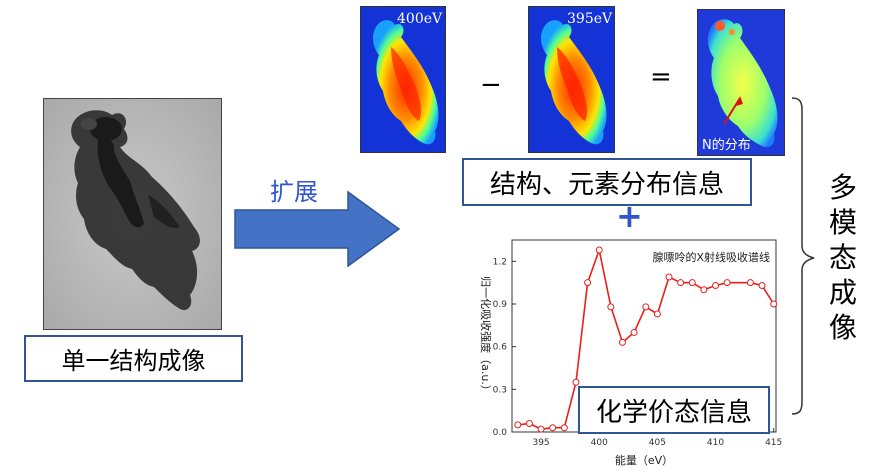 The image size is (869, 474). I want to click on y-tick-label: 0.0, so click(500, 433).